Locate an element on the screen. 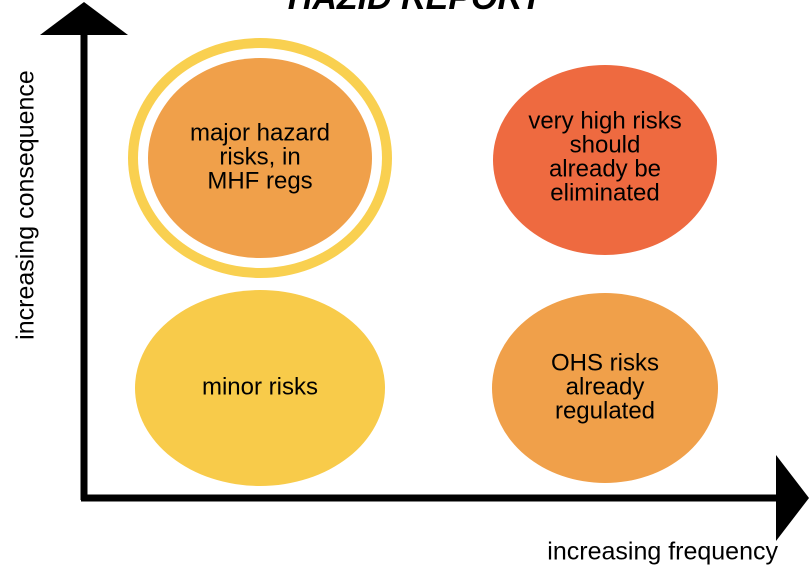 The image size is (809, 567). quadrant-text: very high risks is located at coordinates (604, 120).